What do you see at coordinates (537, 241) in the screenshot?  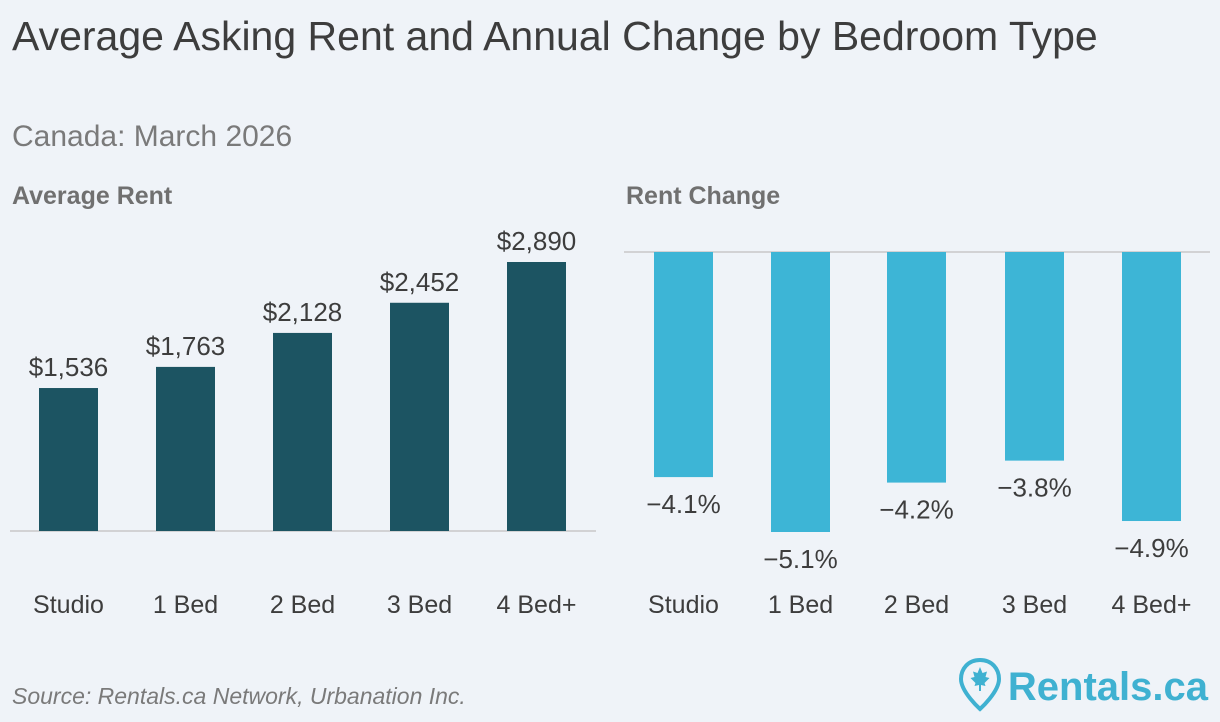 I see `rent-value-label: $2,890` at bounding box center [537, 241].